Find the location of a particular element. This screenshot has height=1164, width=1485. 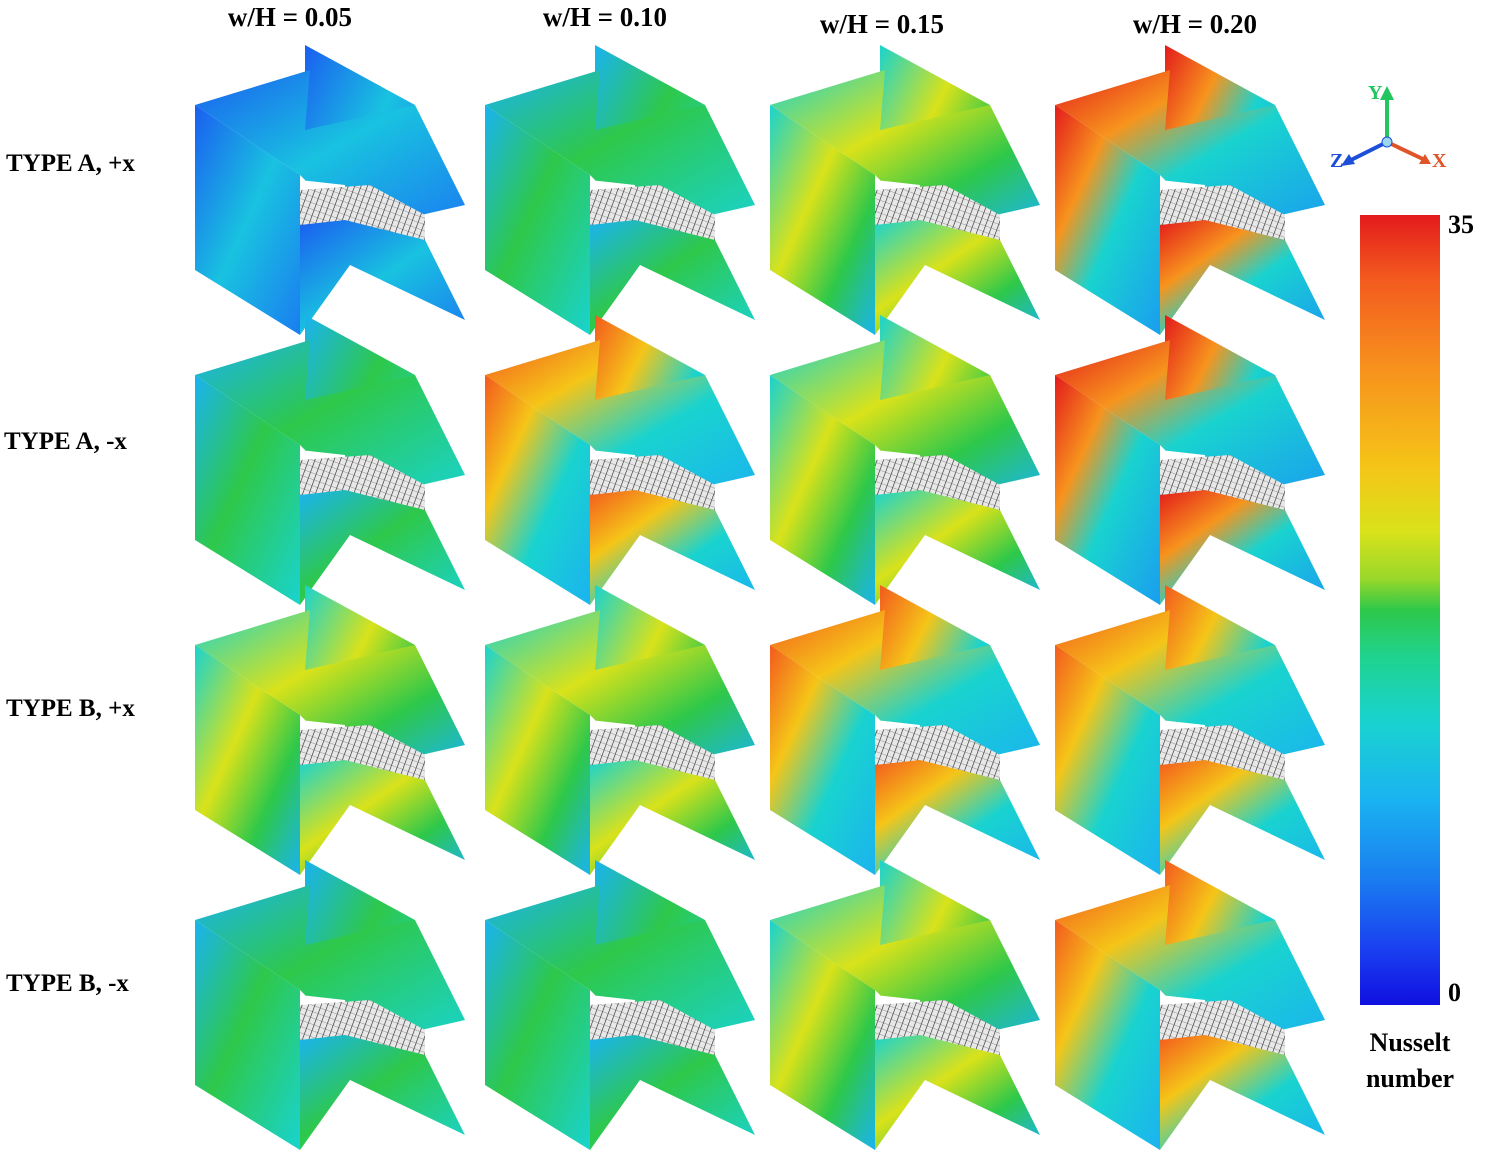

contour-panel-r4-c3 is located at coordinates (905, 1005).